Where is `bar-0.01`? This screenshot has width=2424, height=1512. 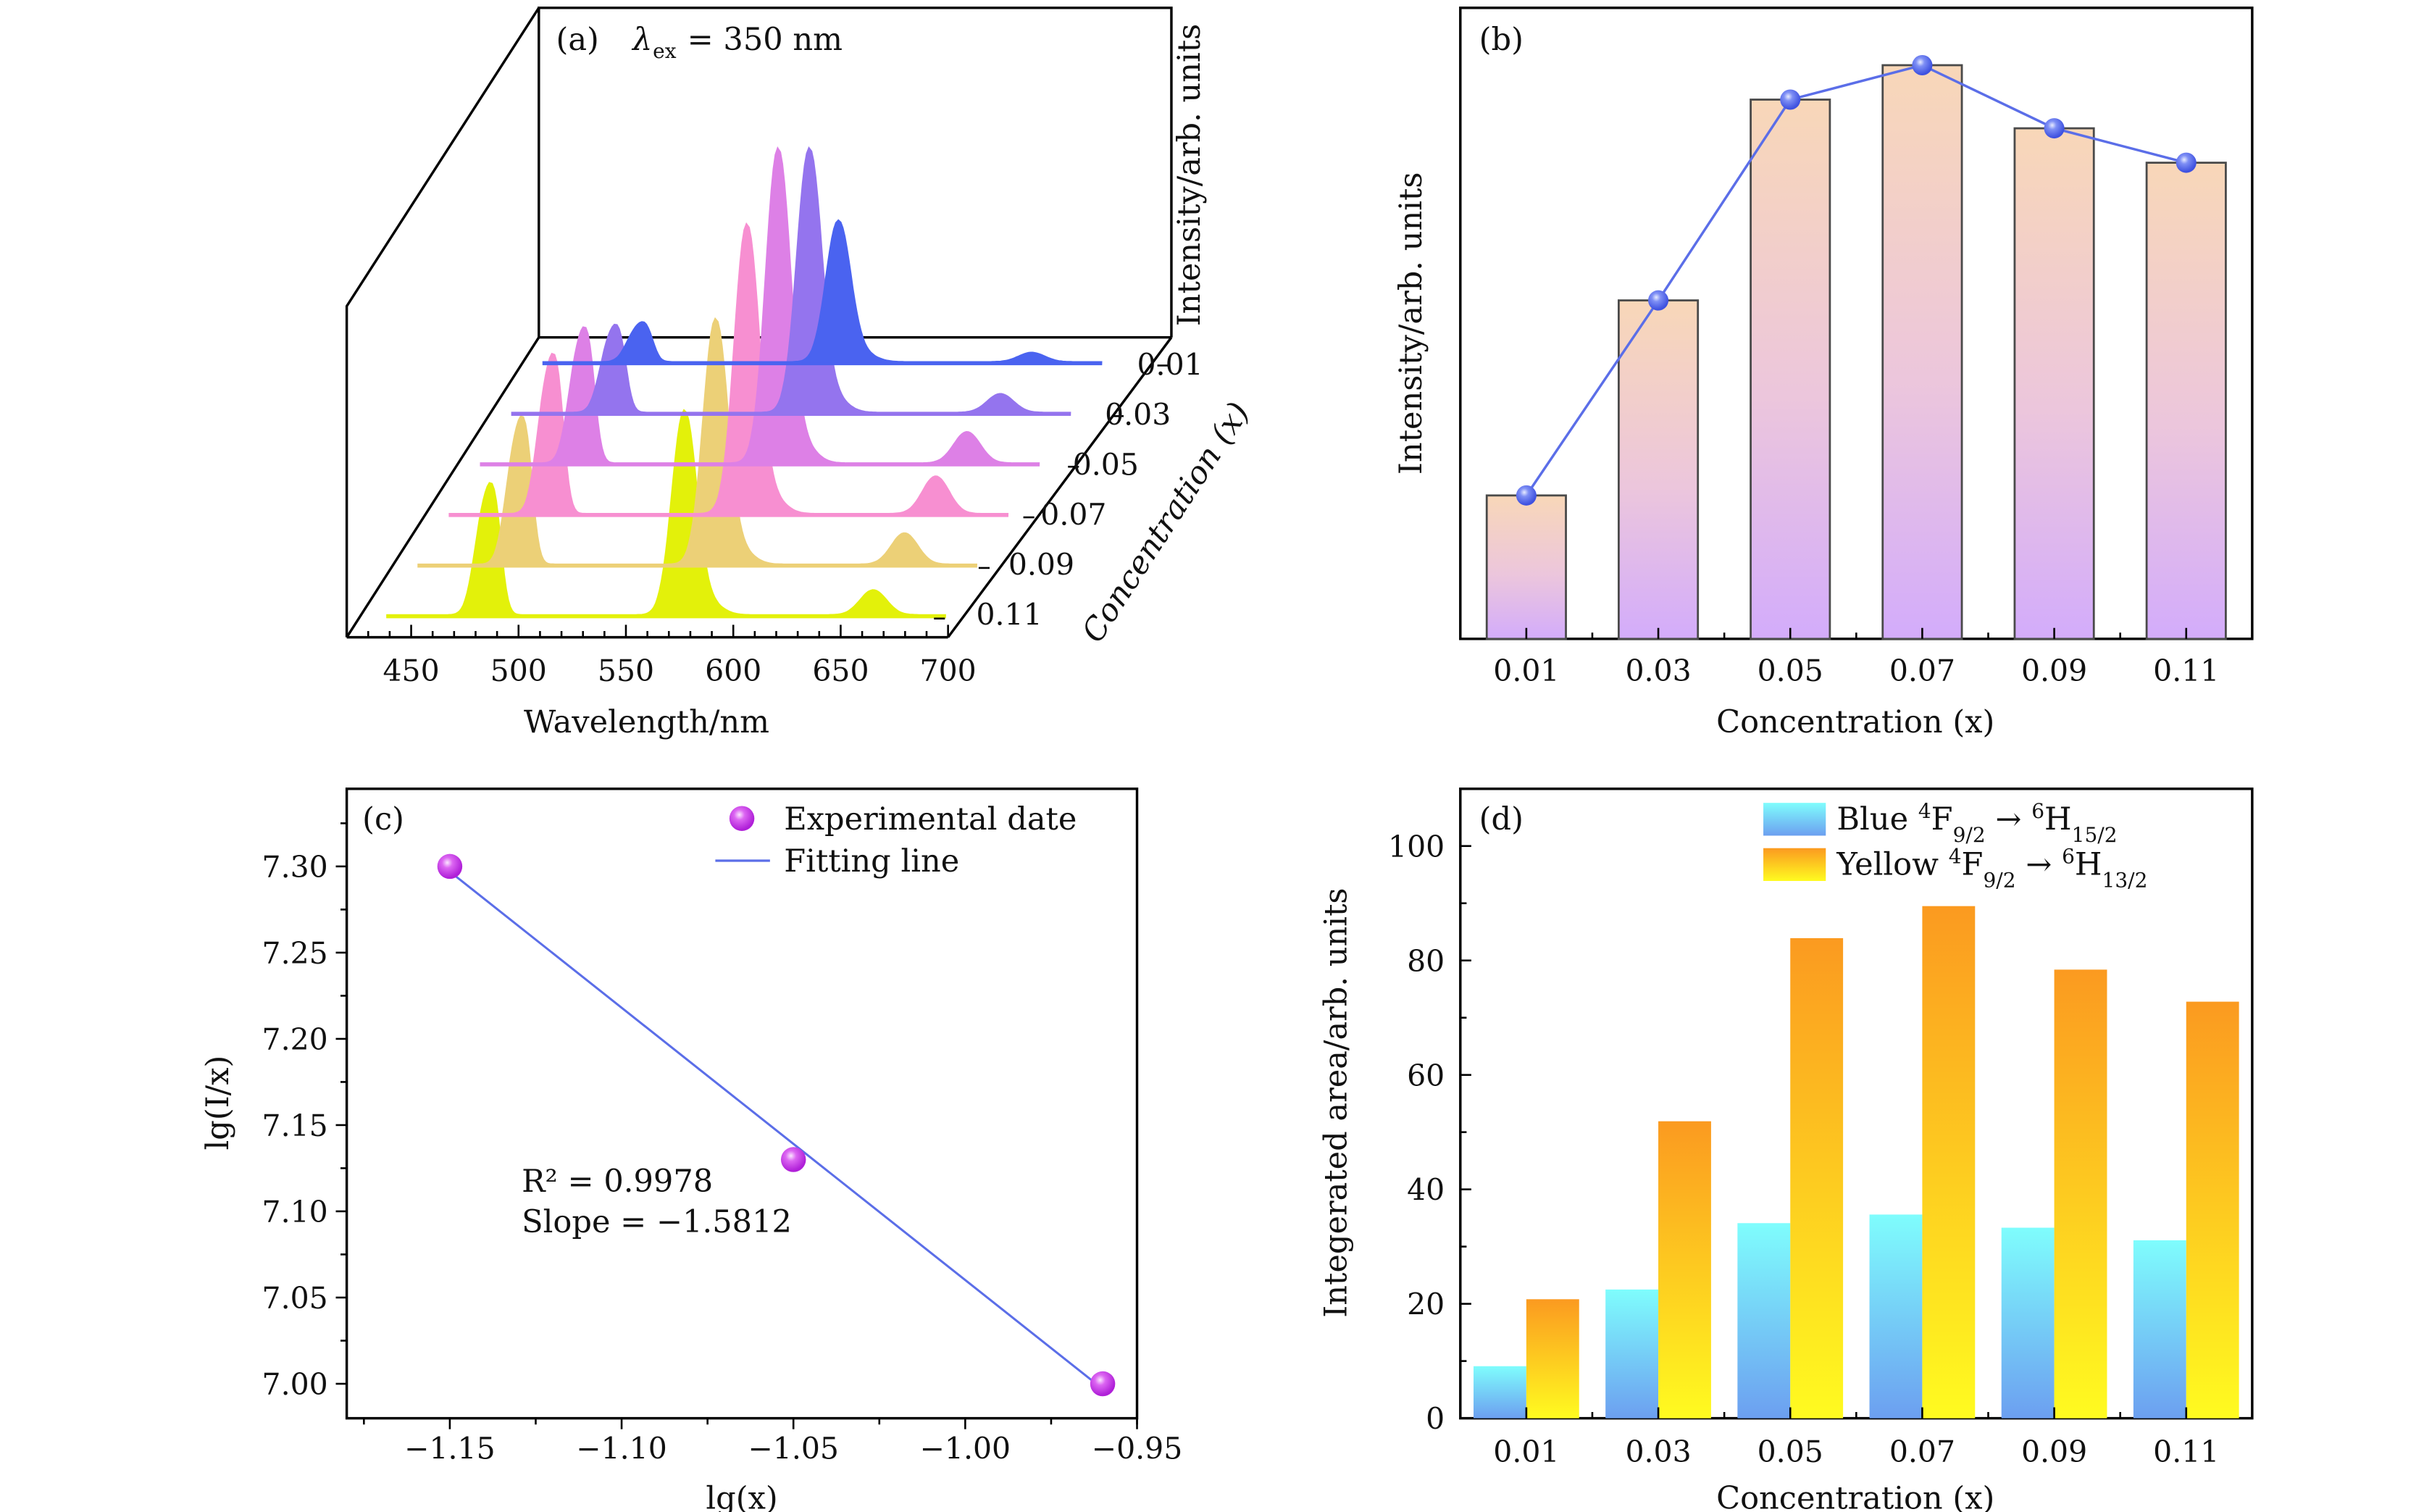
bar-0.01 is located at coordinates (1526, 567).